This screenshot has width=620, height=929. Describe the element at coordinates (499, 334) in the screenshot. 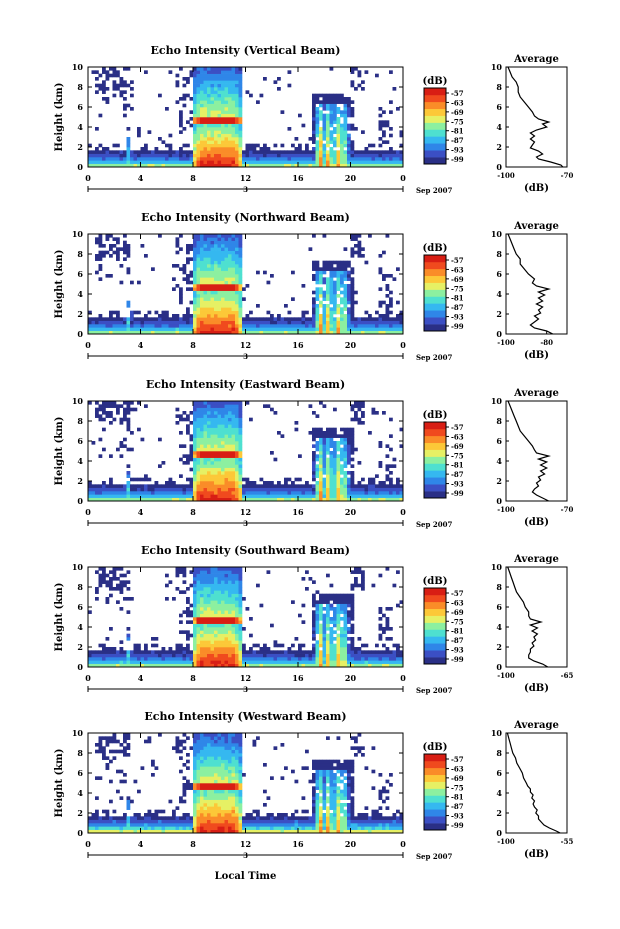

I see `avg-y-tick-label: 0` at that location.